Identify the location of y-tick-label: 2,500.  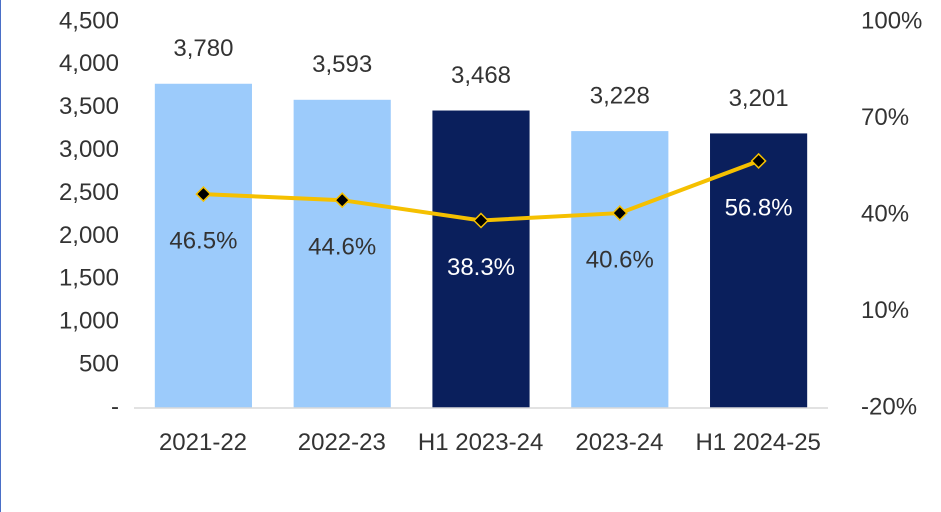
(89, 192).